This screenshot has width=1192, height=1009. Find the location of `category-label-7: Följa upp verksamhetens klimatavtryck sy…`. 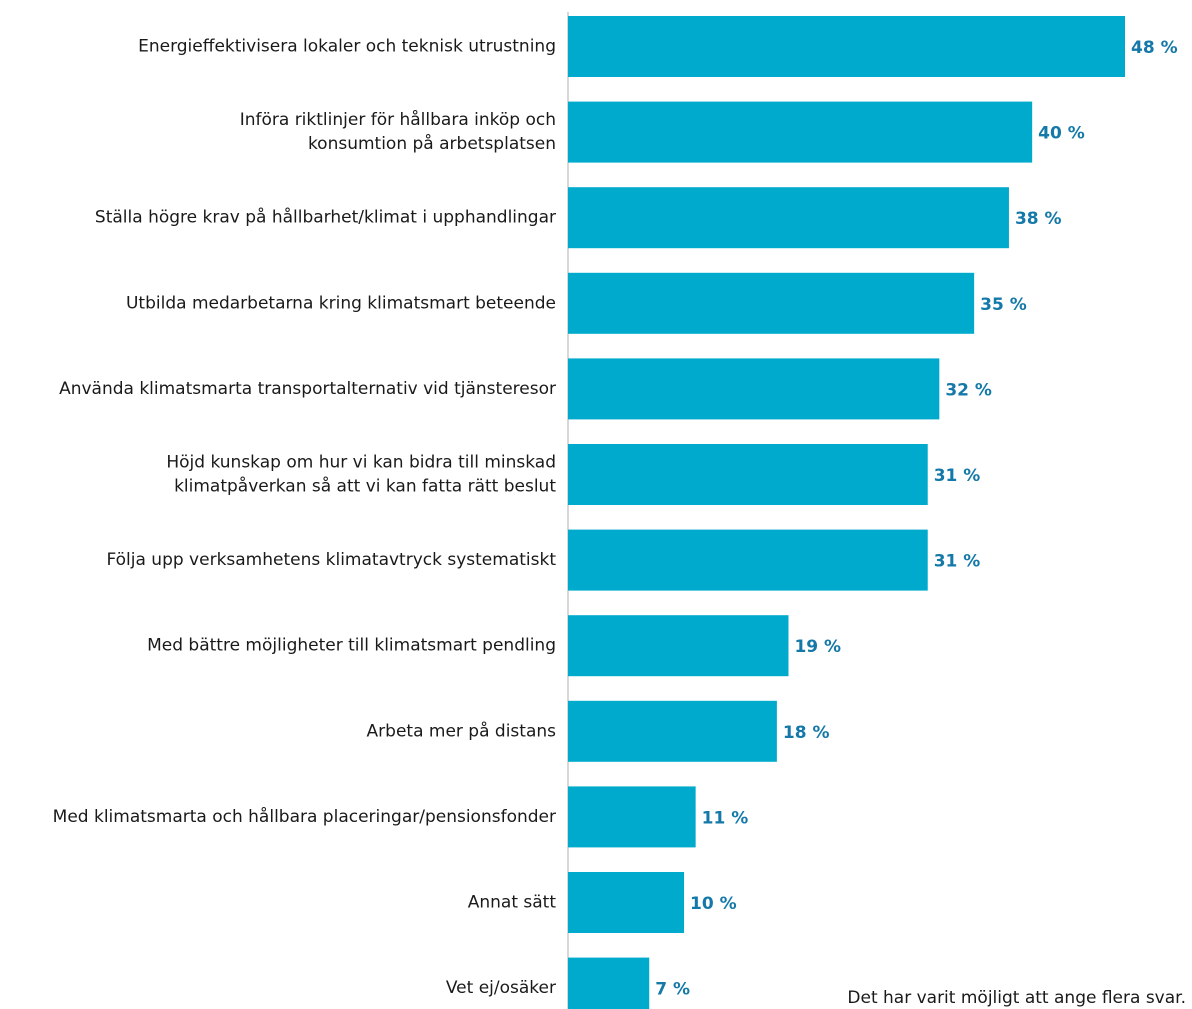

category-label-7: Följa upp verksamhetens klimatavtryck sy… is located at coordinates (331, 560).